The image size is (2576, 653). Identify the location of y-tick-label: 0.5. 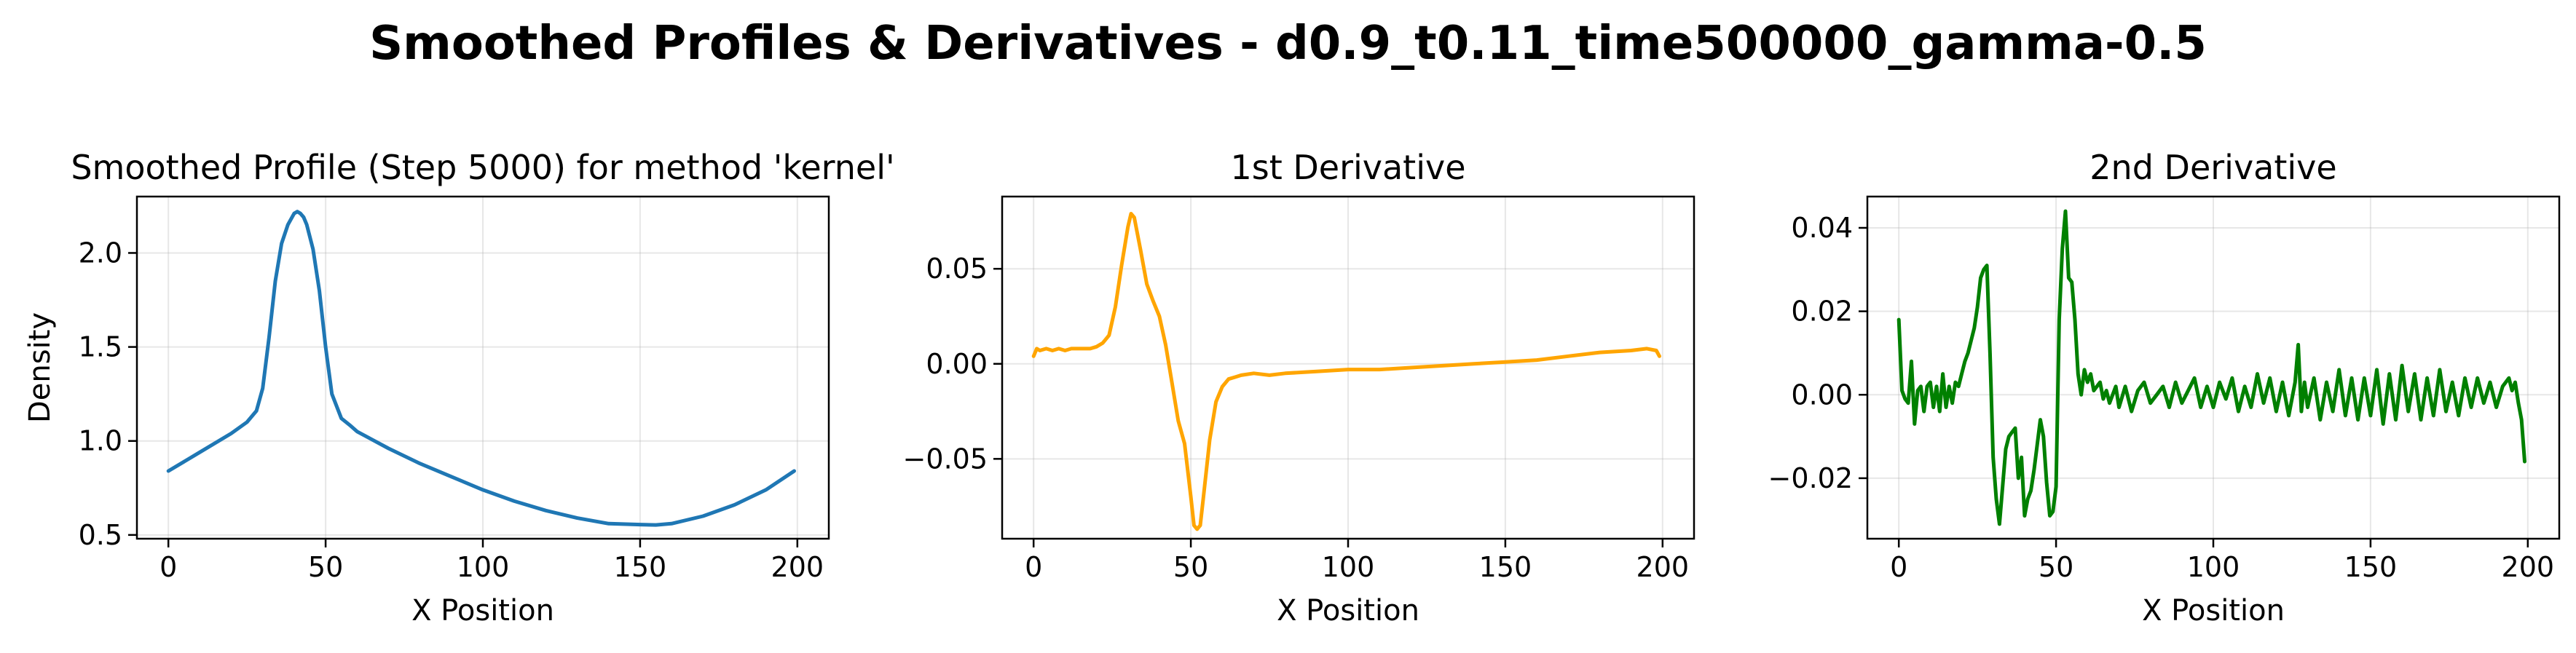
(100, 535).